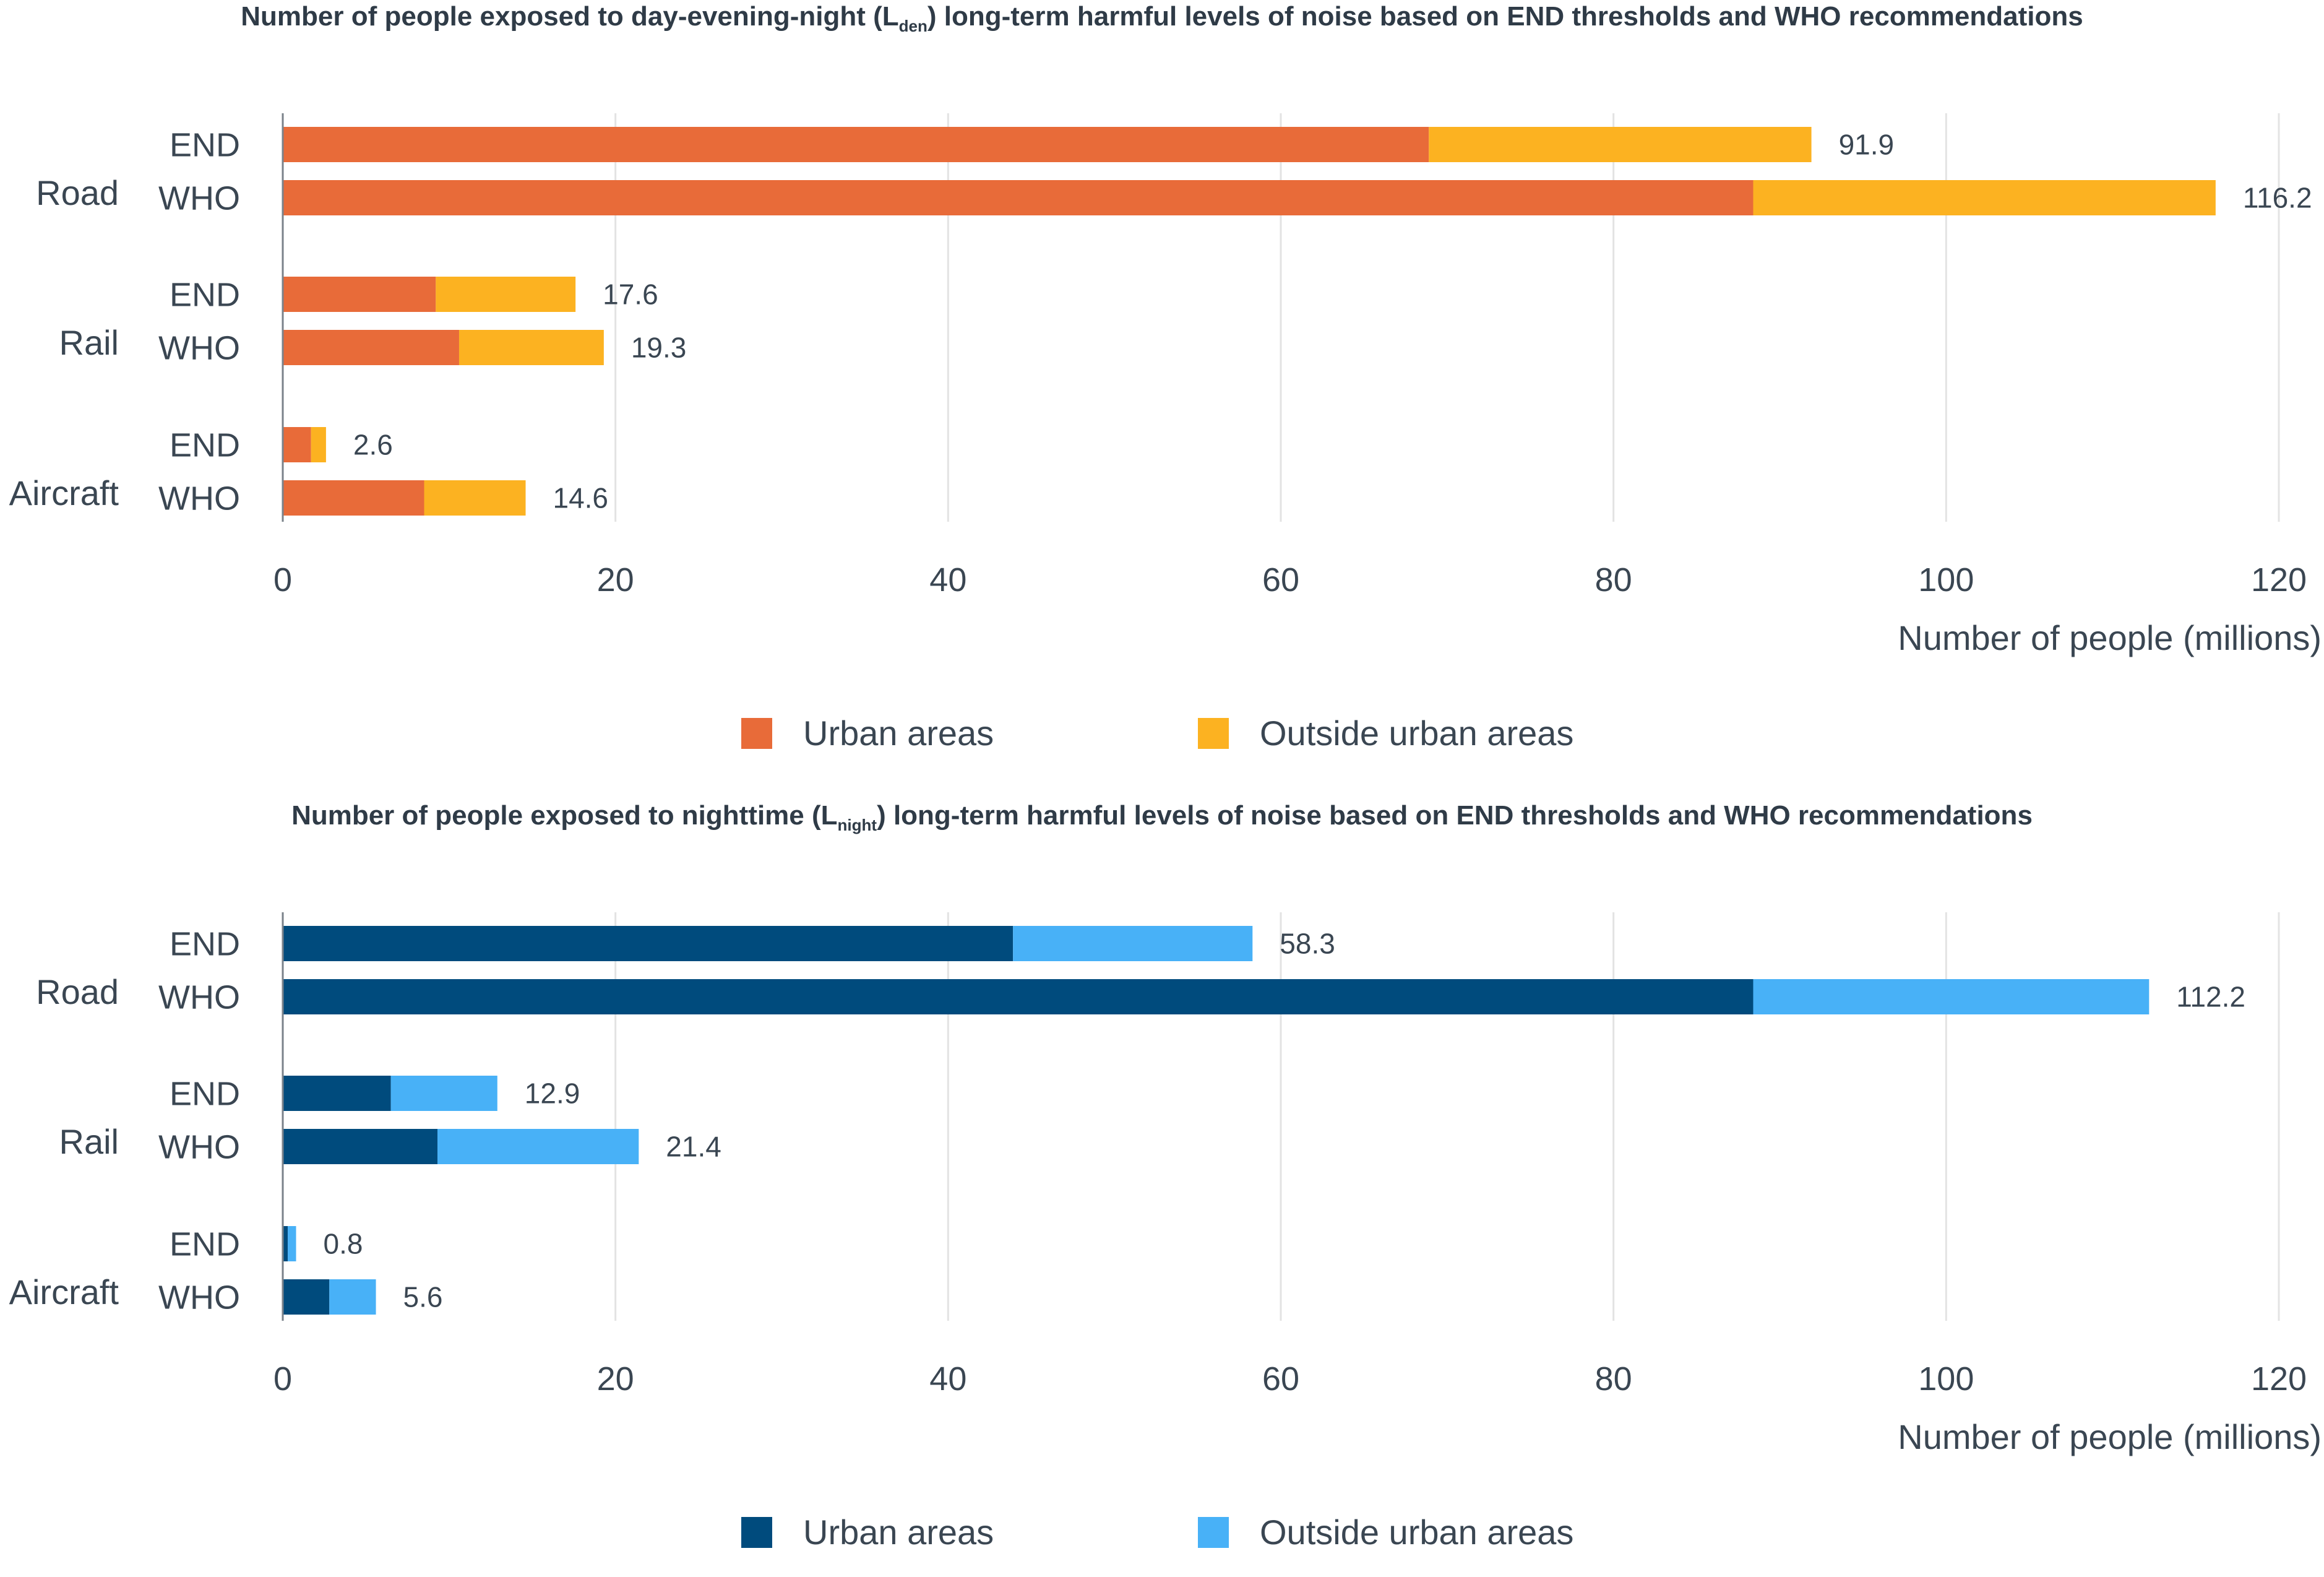 The width and height of the screenshot is (2324, 1577). What do you see at coordinates (912, 25) in the screenshot?
I see `chart-title-subscript: den` at bounding box center [912, 25].